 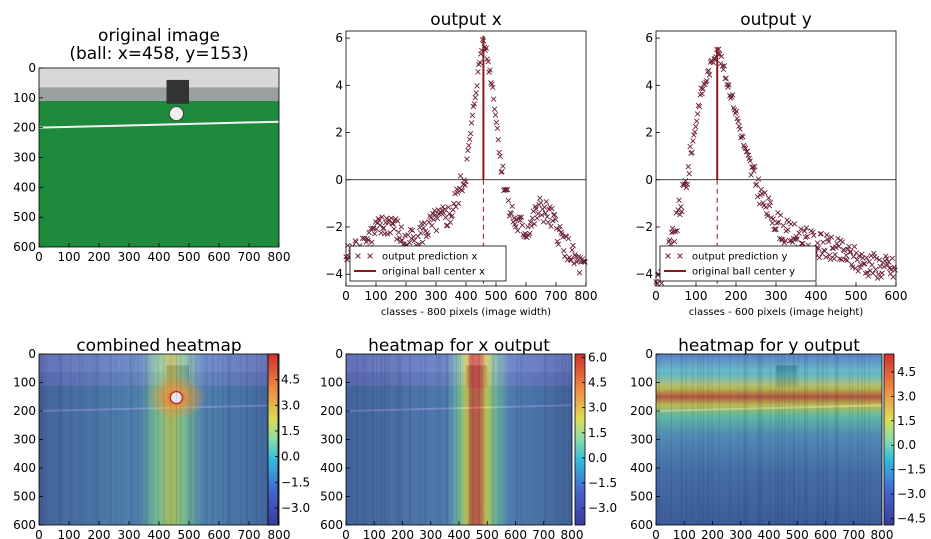 I want to click on x-tick-label: 800, so click(x=279, y=257).